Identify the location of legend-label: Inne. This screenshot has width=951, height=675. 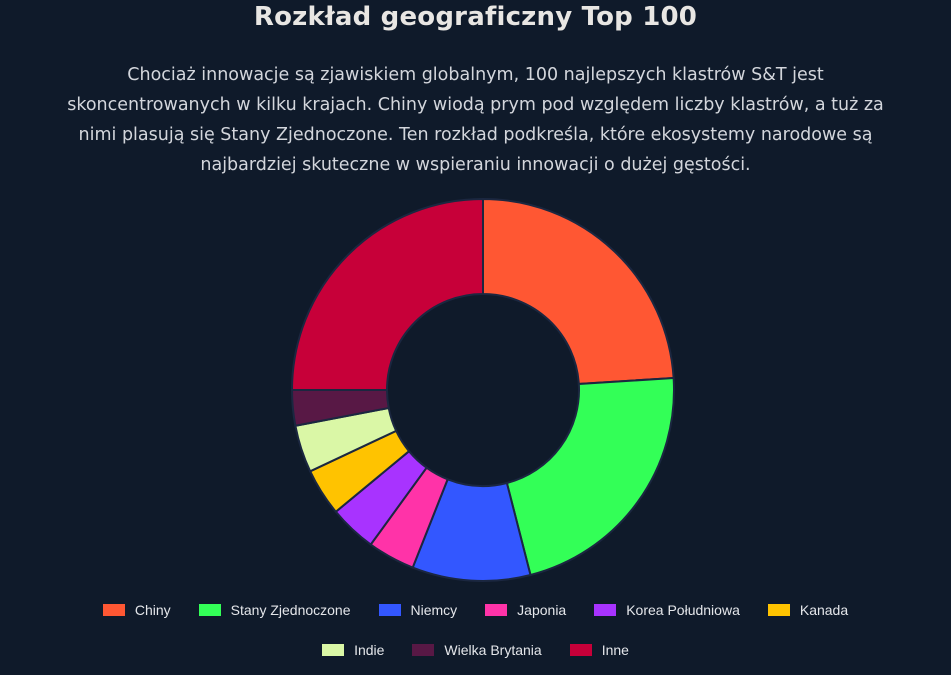
(615, 650).